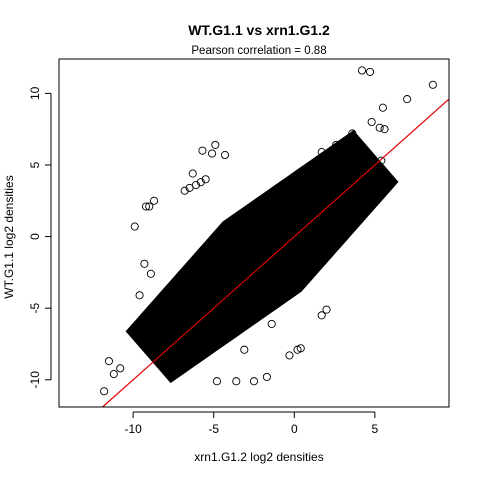  Describe the element at coordinates (35, 236) in the screenshot. I see `y-tick-label: 0` at that location.